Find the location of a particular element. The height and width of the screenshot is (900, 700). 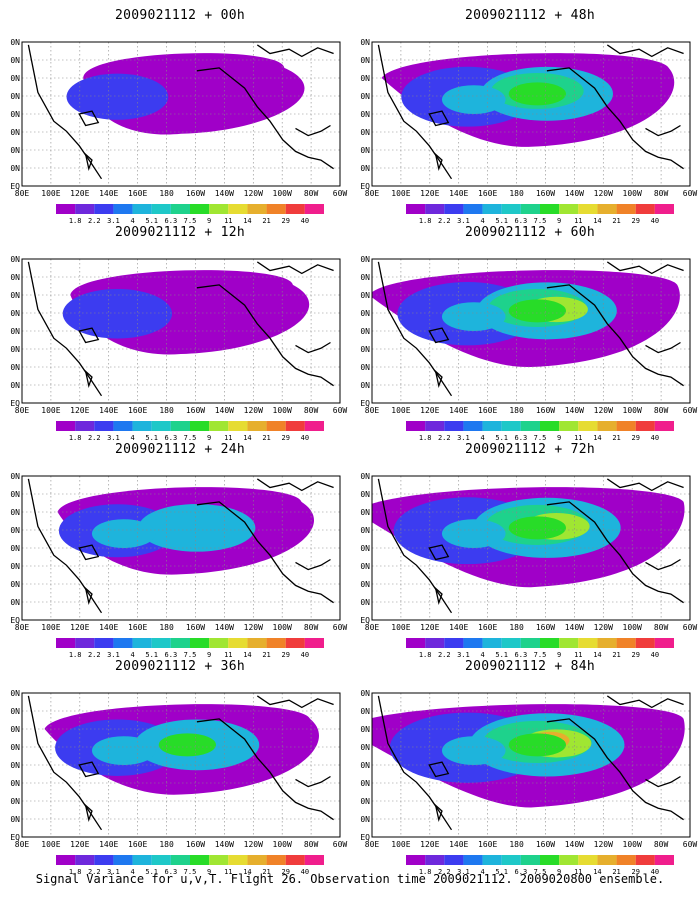

lon-label: 160W is located at coordinates (195, 844).